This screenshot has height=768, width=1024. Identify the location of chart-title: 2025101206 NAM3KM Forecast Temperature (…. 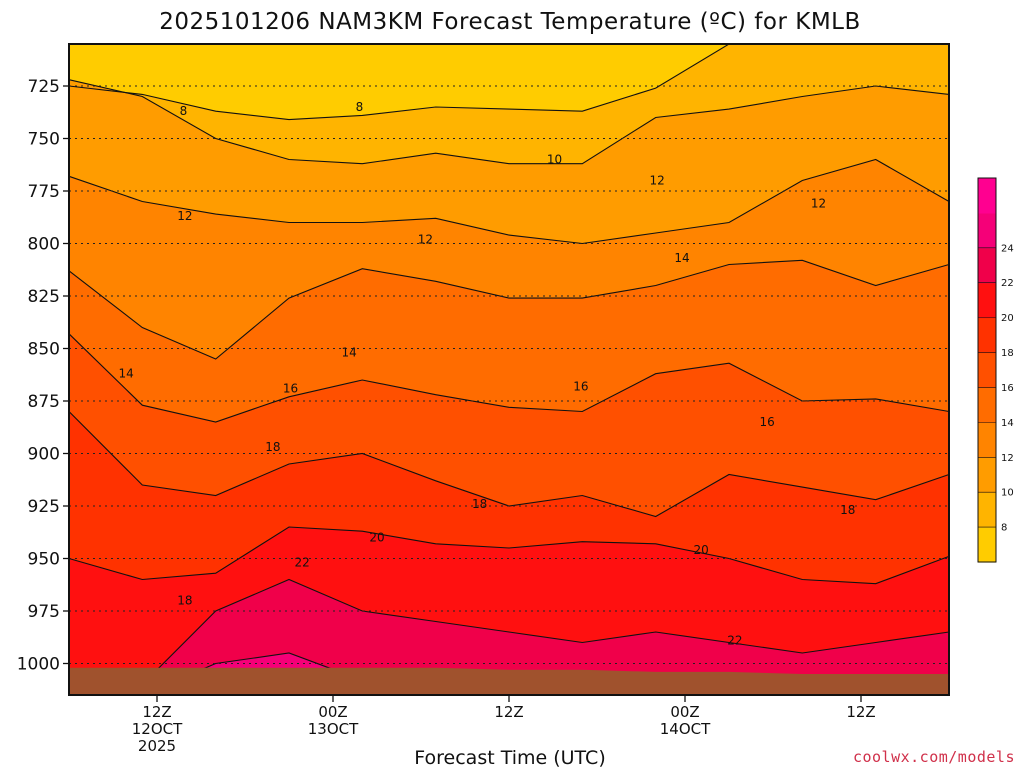
(510, 22).